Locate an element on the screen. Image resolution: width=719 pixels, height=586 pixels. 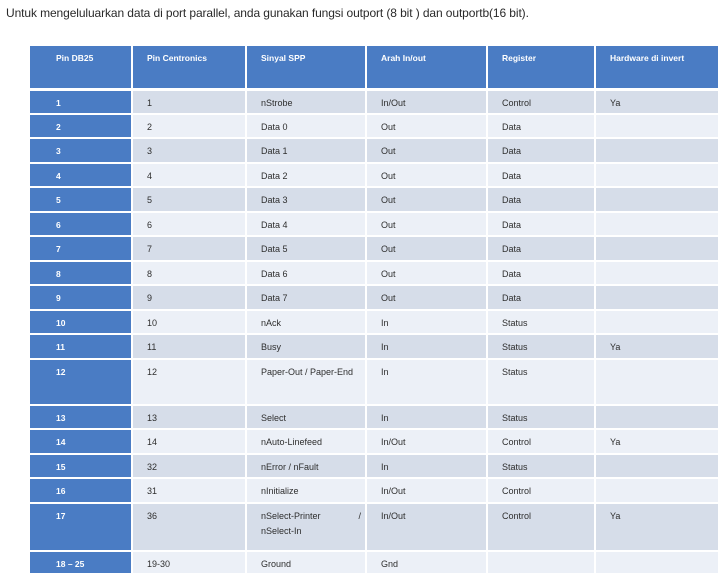
cell-signal: Select is located at coordinates (306, 417).